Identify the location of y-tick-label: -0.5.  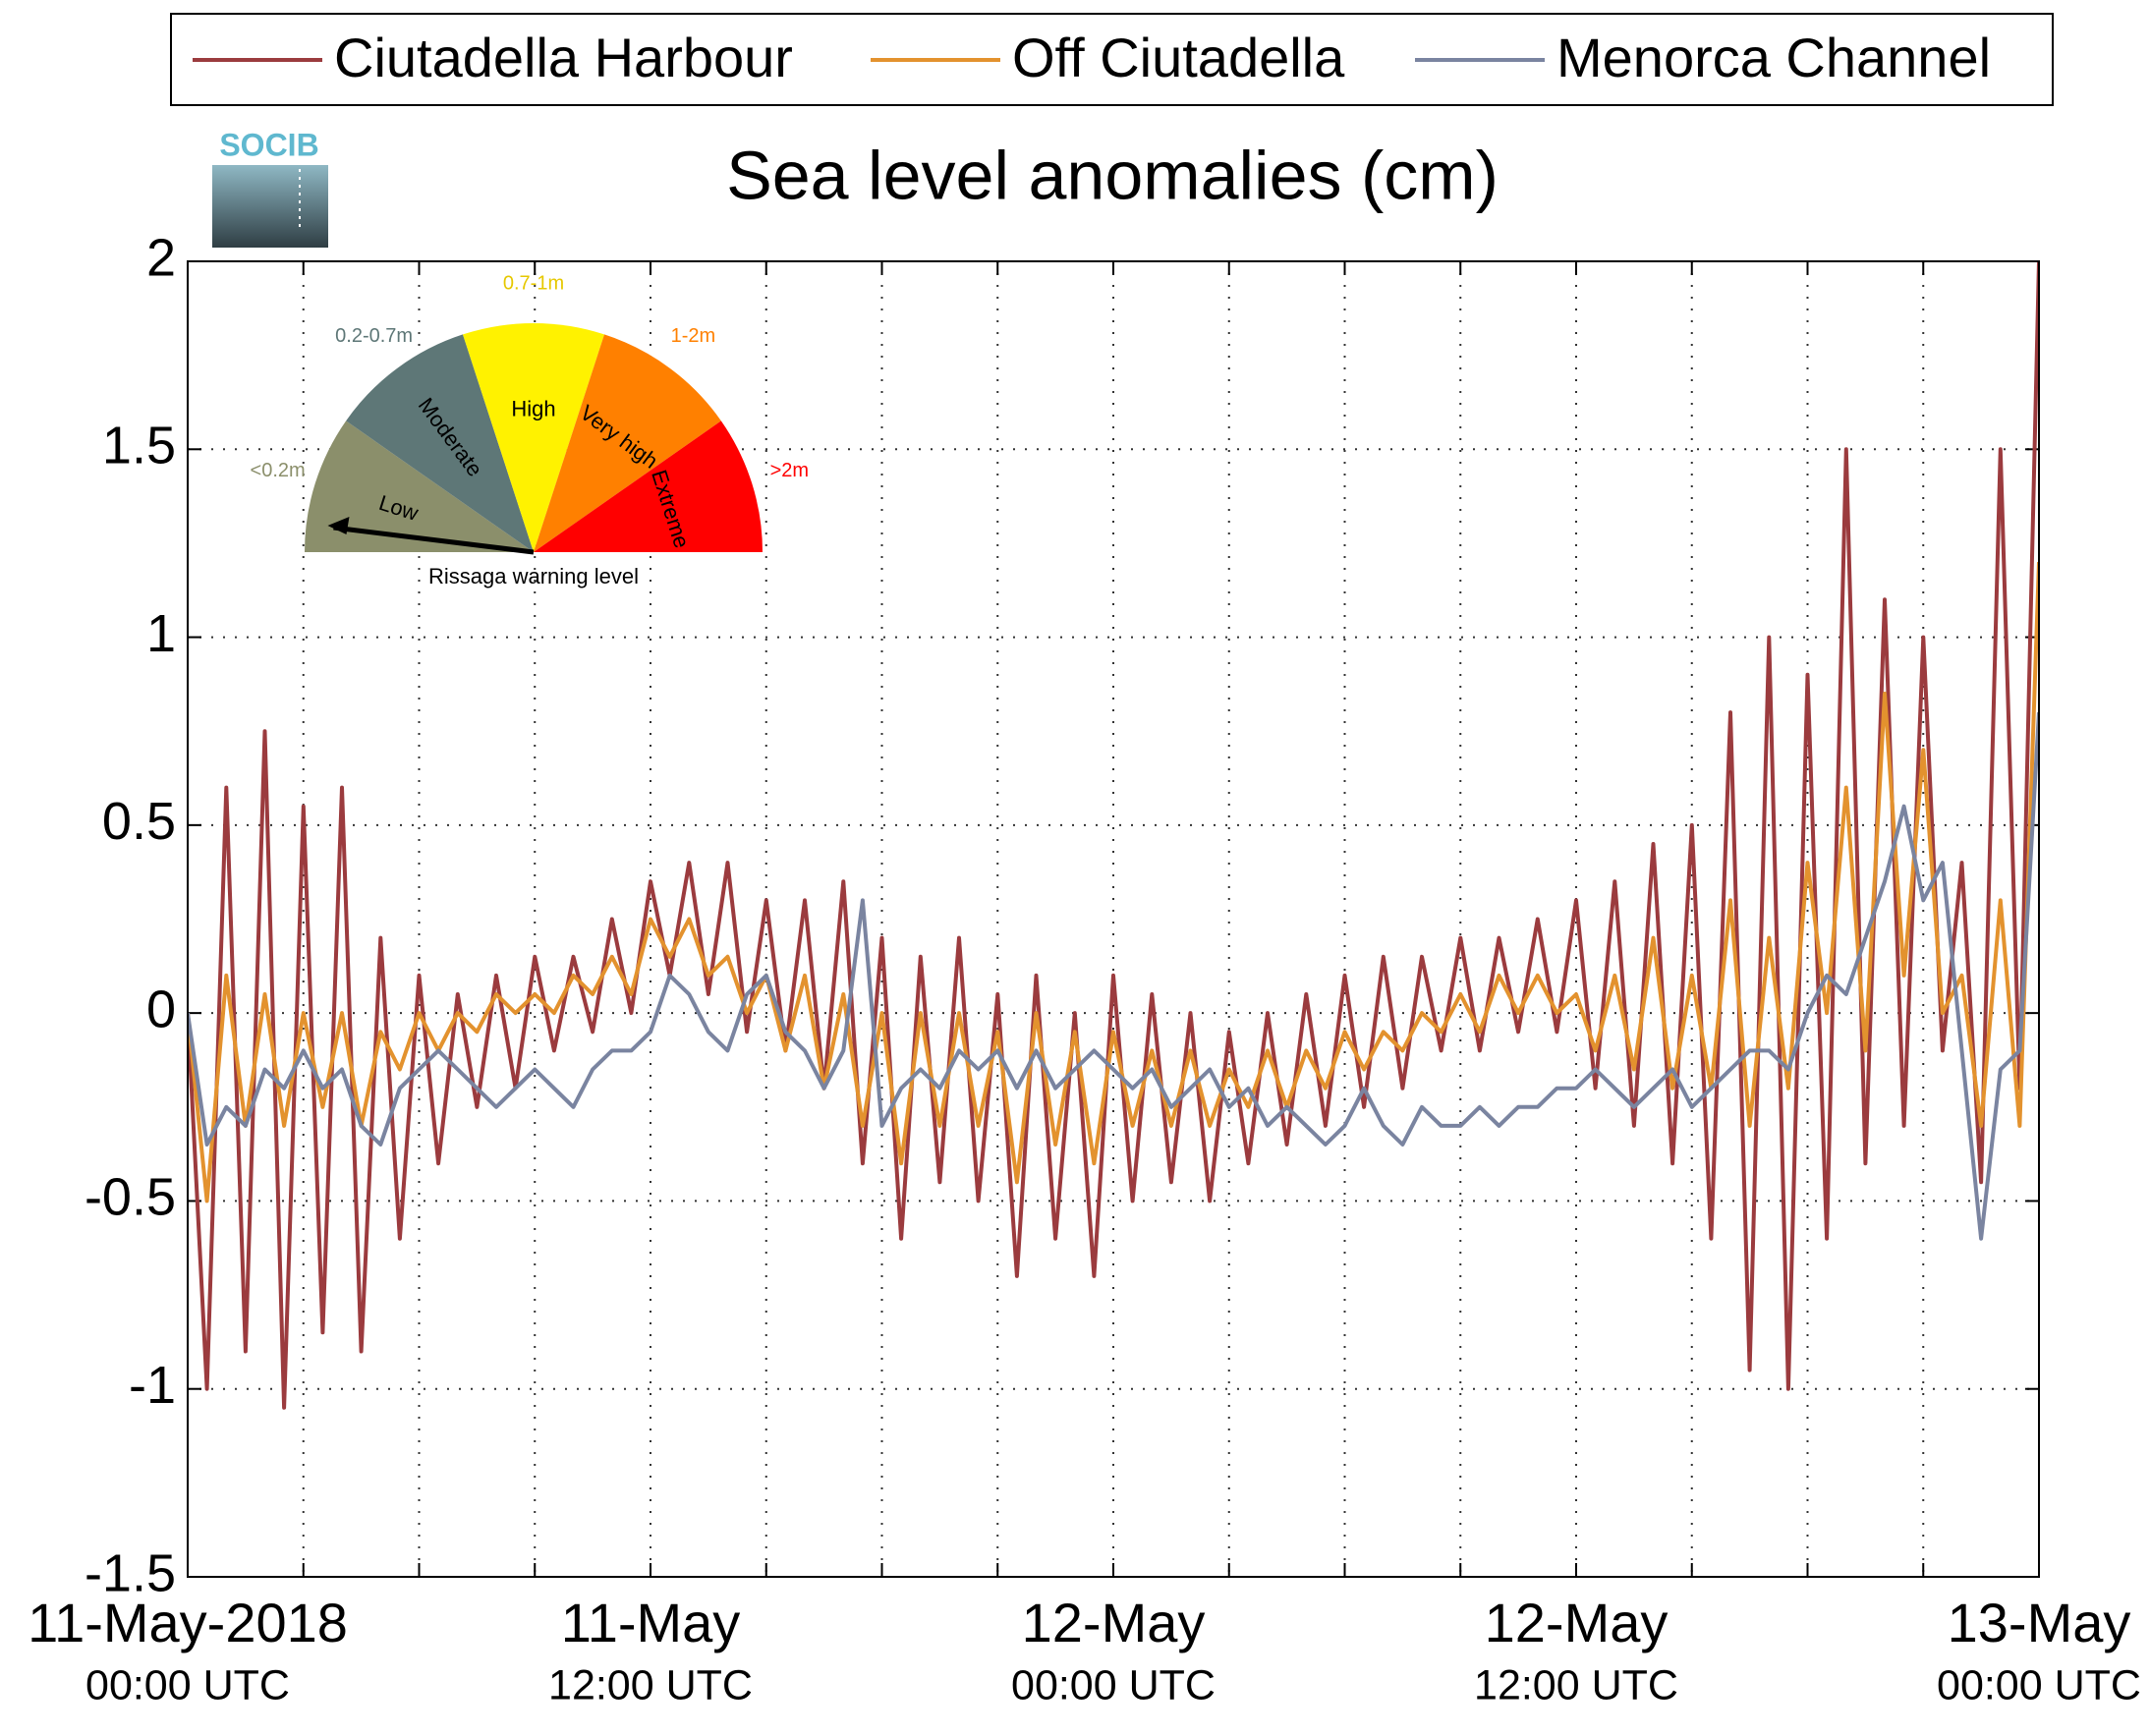
(130, 1197).